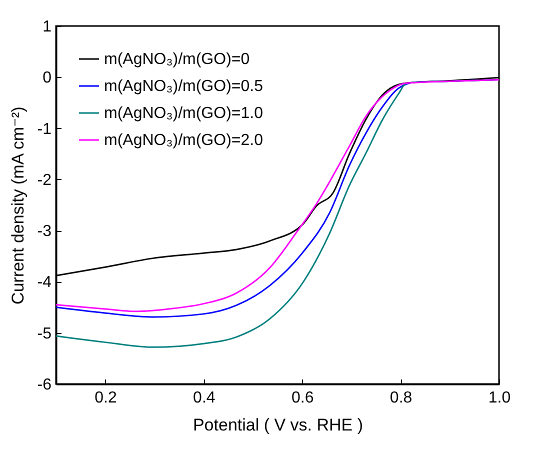 The height and width of the screenshot is (452, 539). I want to click on y-tick-label: -4, so click(44, 283).